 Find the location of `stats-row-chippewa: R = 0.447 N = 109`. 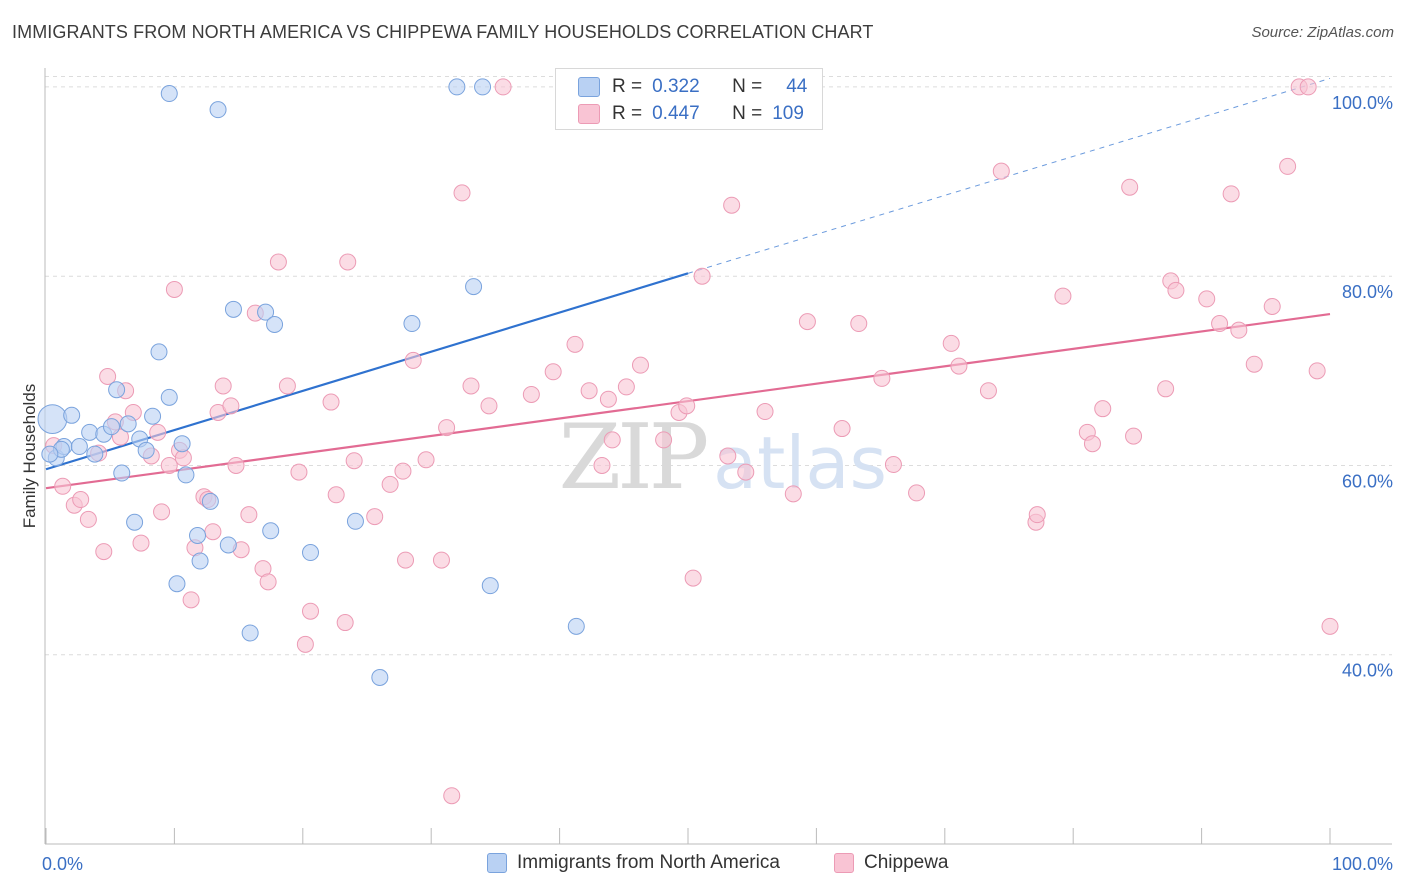

stats-row-chippewa: R = 0.447 N = 109 is located at coordinates (691, 114).